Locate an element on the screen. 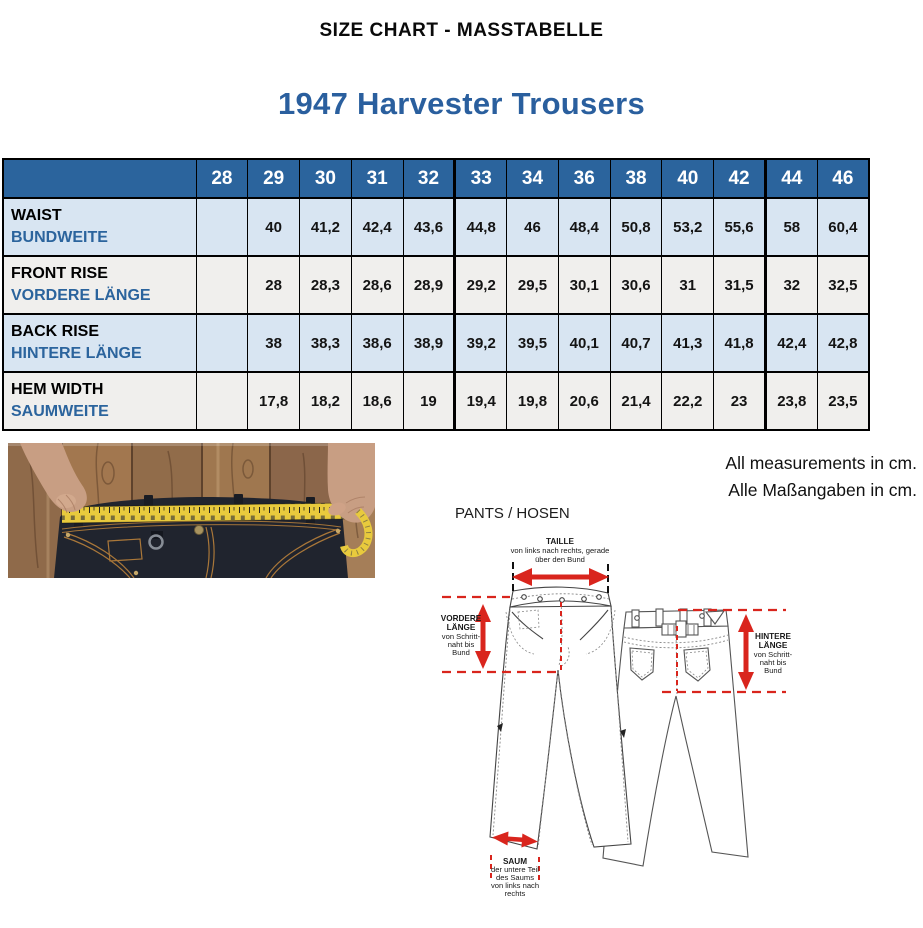  measurement-cell: 19 is located at coordinates (429, 401).